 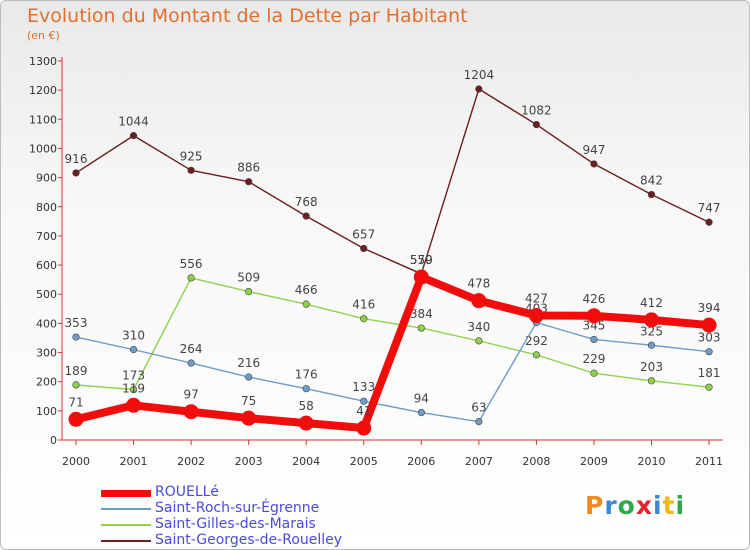 I want to click on data-label: 303, so click(x=709, y=338).